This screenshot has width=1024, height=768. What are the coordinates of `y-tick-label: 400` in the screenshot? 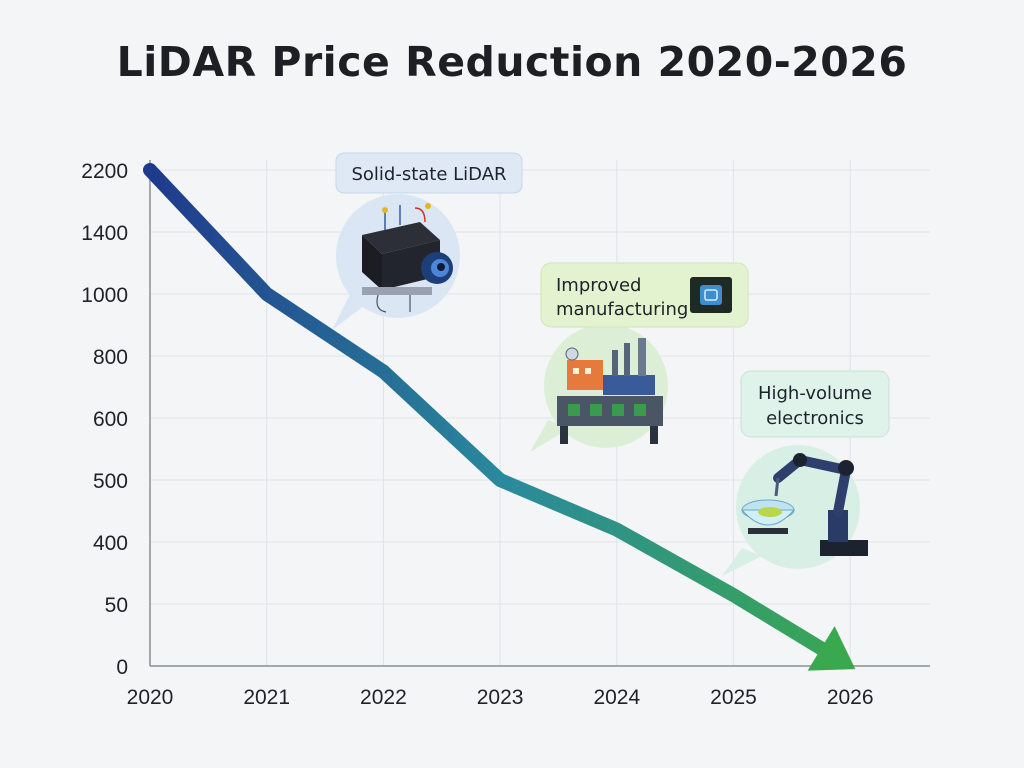 It's located at (110, 543).